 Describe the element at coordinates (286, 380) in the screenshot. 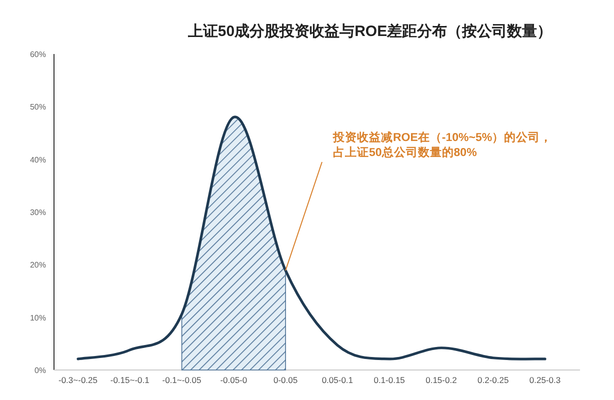

I see `x-tick-label: 0-0.05` at that location.